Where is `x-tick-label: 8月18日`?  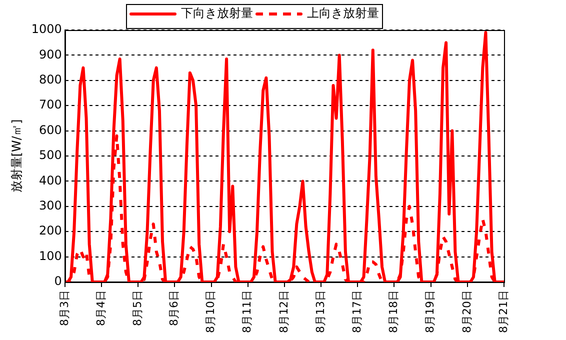 x-tick-label: 8月18日 is located at coordinates (393, 312).